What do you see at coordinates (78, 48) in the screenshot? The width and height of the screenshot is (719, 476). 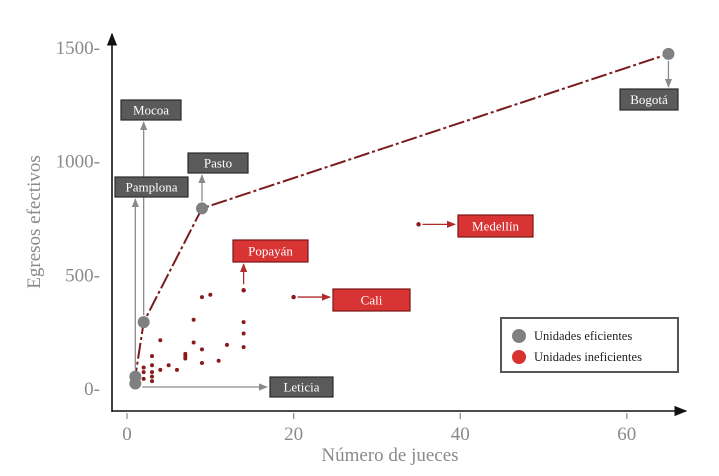 I see `y-tick-label: 1500-` at bounding box center [78, 48].